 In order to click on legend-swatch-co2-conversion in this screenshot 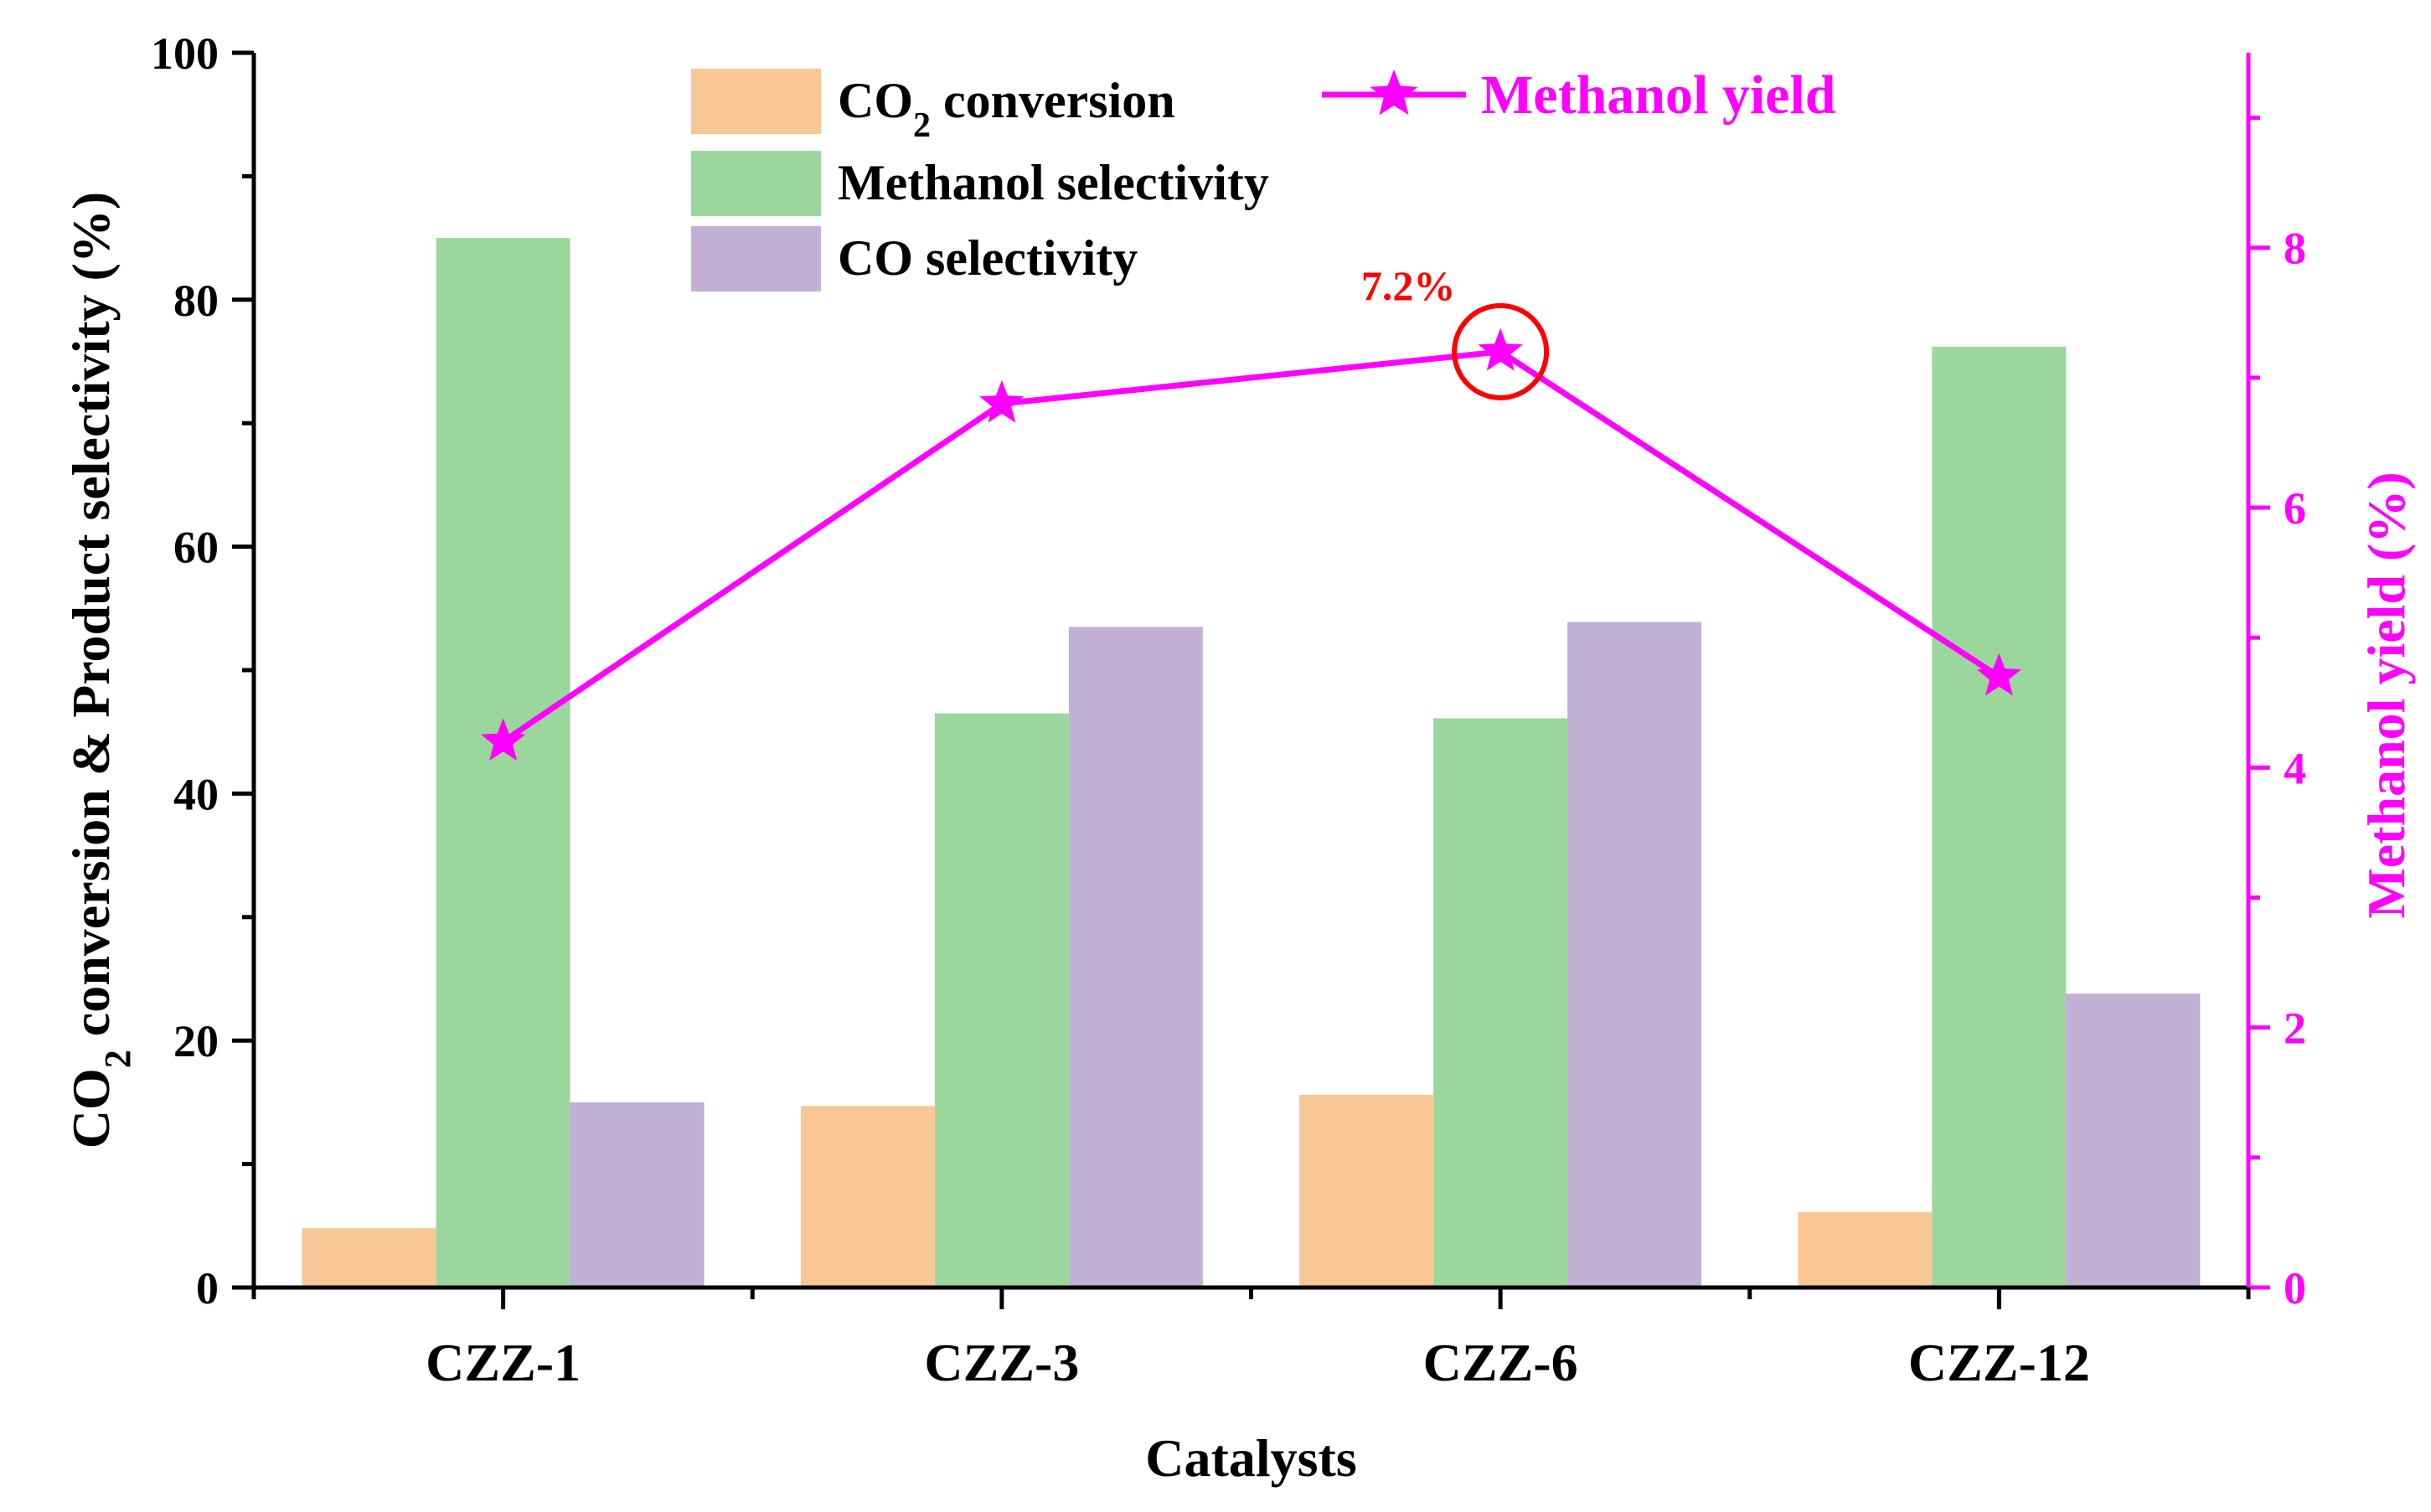, I will do `click(756, 101)`.